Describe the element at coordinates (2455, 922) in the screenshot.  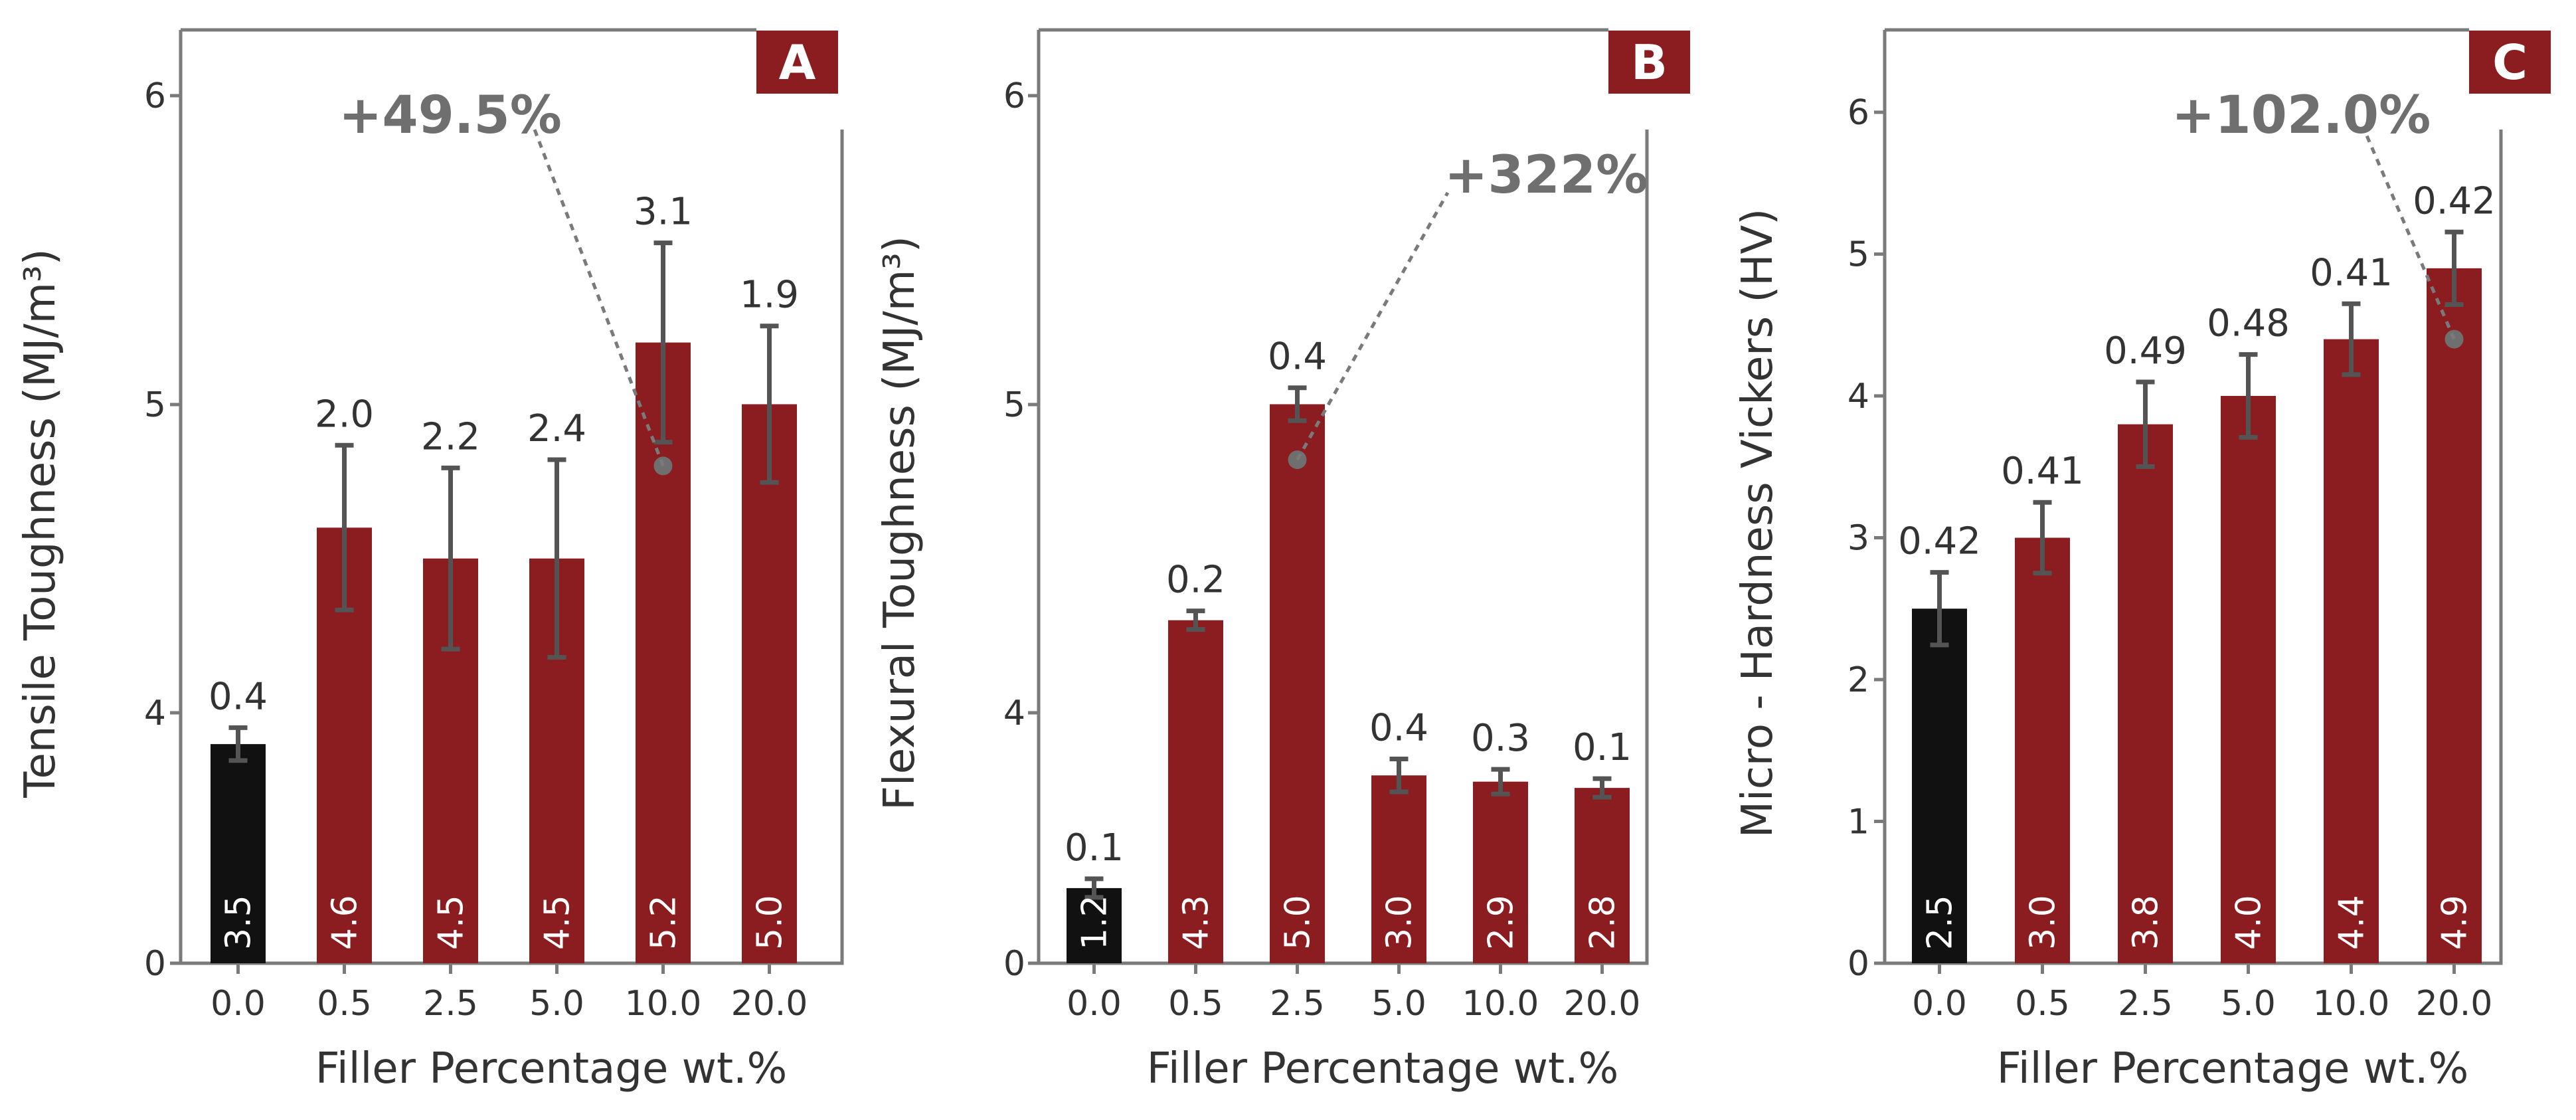
I see `bar-value-label: 4.9` at that location.